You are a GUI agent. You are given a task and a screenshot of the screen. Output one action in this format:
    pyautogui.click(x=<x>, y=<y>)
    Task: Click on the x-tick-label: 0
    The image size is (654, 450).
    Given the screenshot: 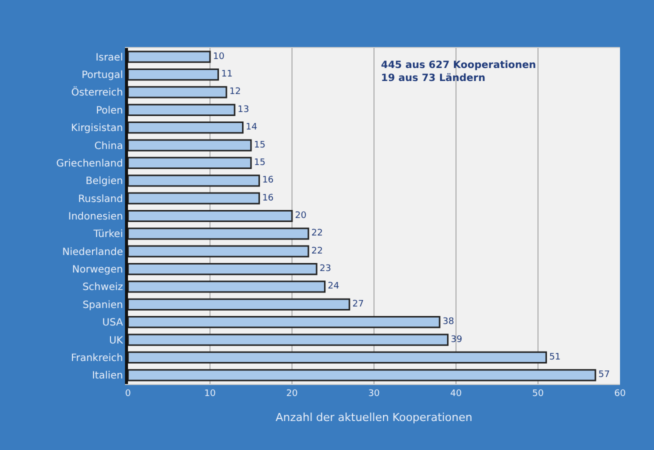 What is the action you would take?
    pyautogui.click(x=128, y=393)
    